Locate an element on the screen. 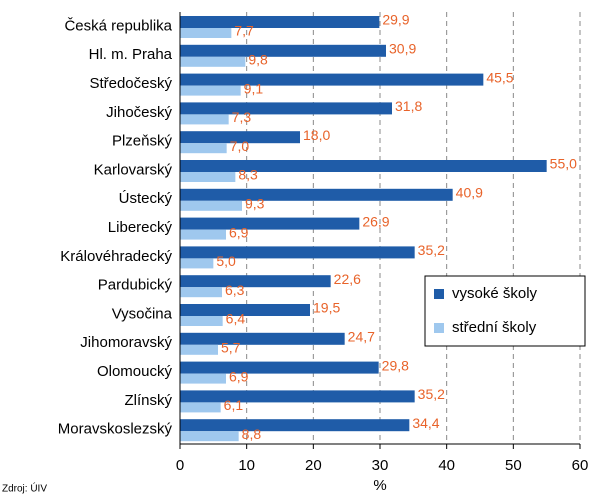 The height and width of the screenshot is (500, 595). legend-label: vysoké školy is located at coordinates (495, 293).